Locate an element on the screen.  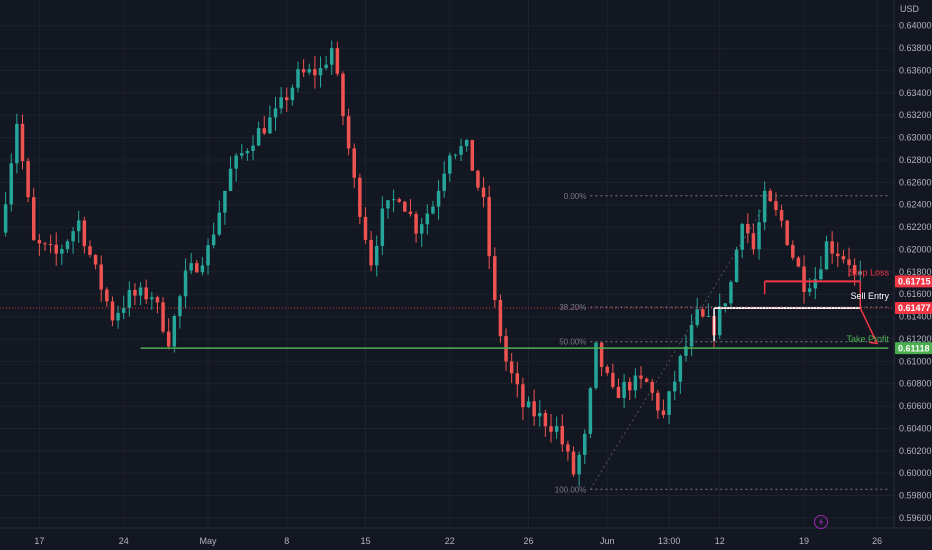
price-tag-value: 0.61715 is located at coordinates (914, 282).